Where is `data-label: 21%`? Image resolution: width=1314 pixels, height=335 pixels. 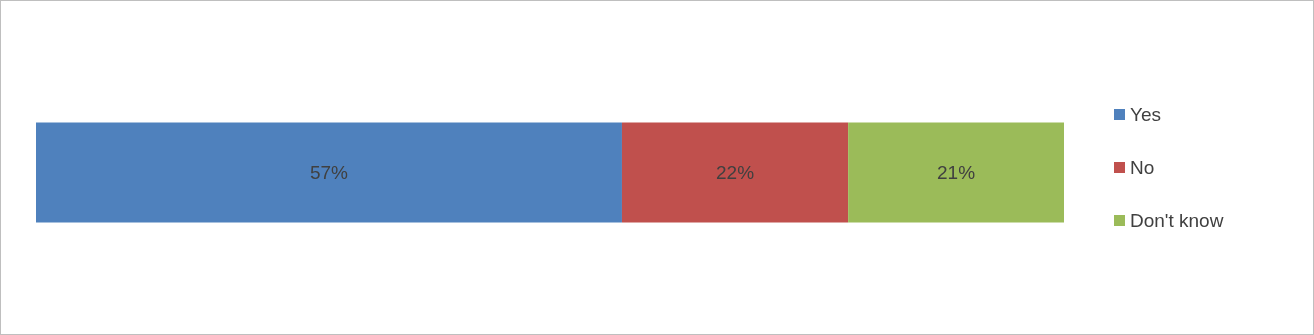
data-label: 21% is located at coordinates (956, 172).